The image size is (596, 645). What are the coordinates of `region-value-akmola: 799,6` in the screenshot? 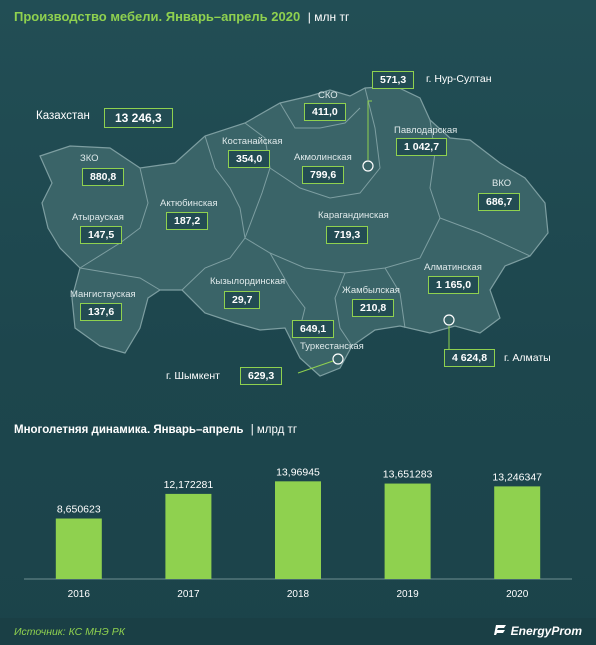 It's located at (323, 175).